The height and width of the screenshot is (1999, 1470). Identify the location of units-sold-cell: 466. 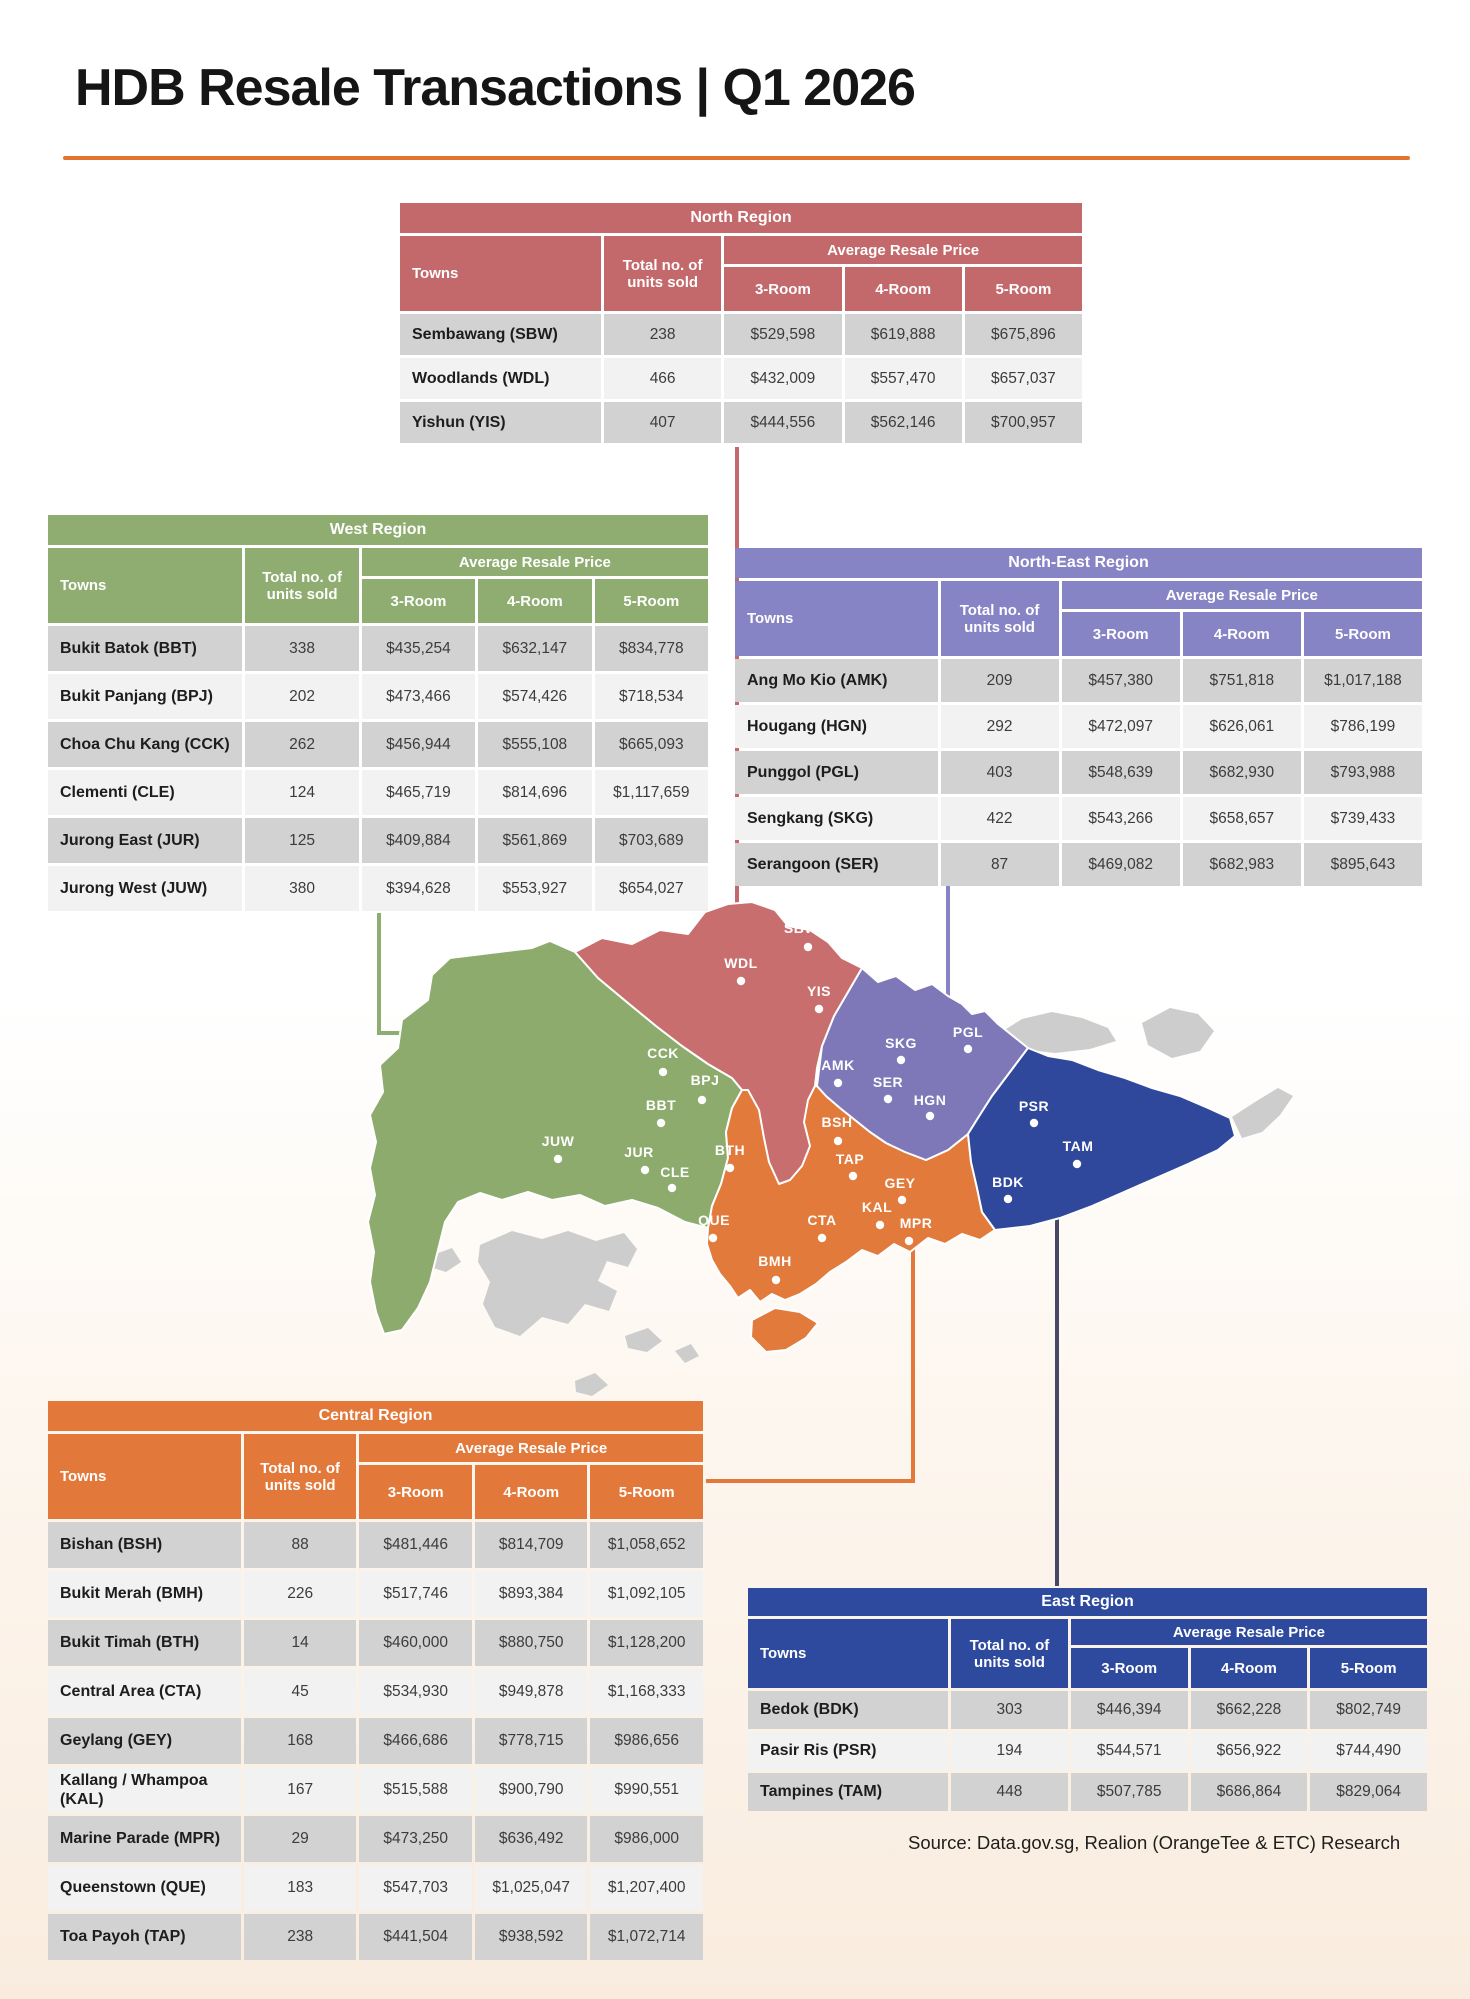
(663, 378).